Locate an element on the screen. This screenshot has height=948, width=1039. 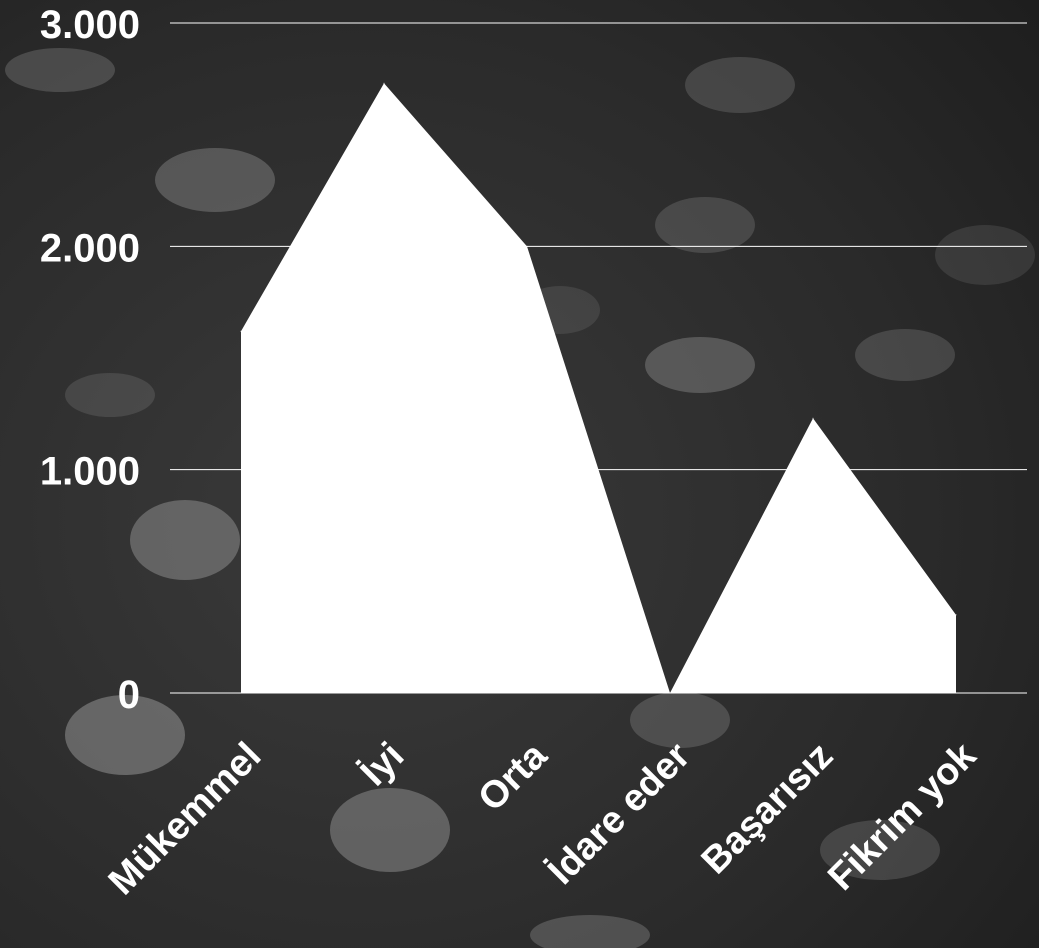
y-tick-label: 2.000 is located at coordinates (90, 248).